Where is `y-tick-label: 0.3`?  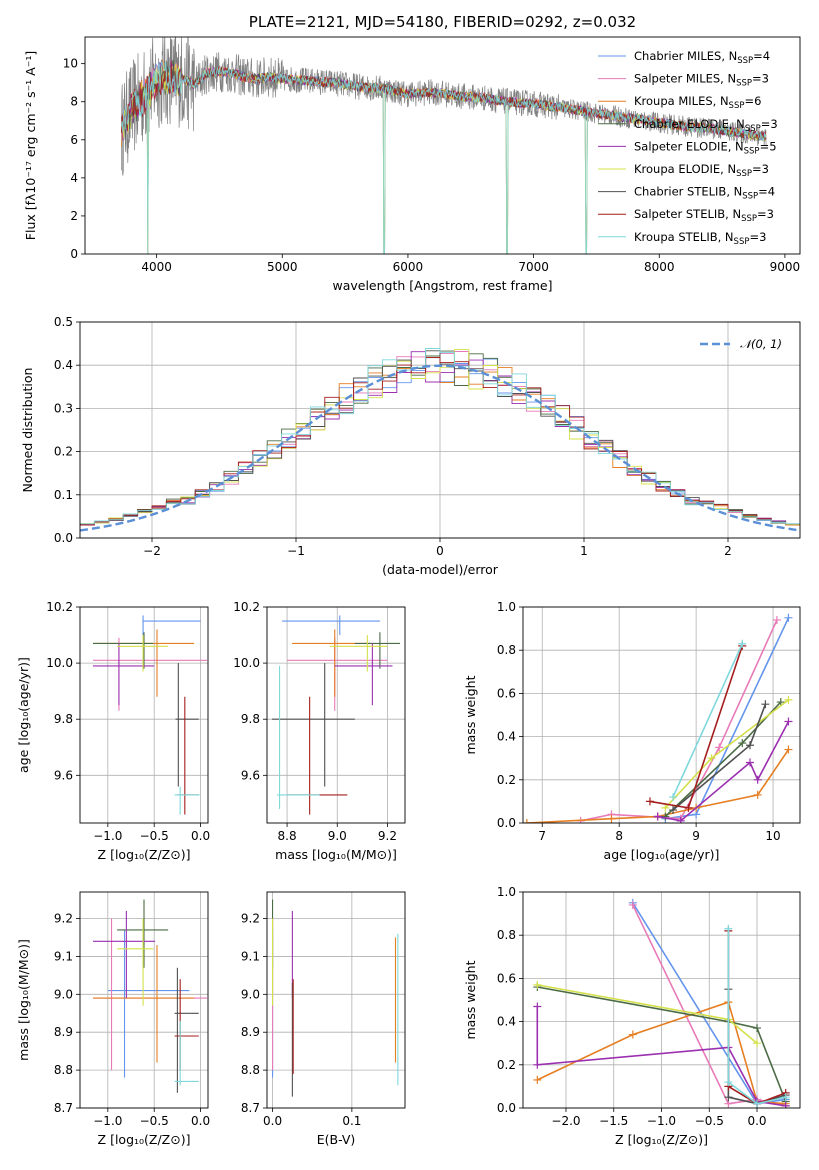
y-tick-label: 0.3 is located at coordinates (63, 408).